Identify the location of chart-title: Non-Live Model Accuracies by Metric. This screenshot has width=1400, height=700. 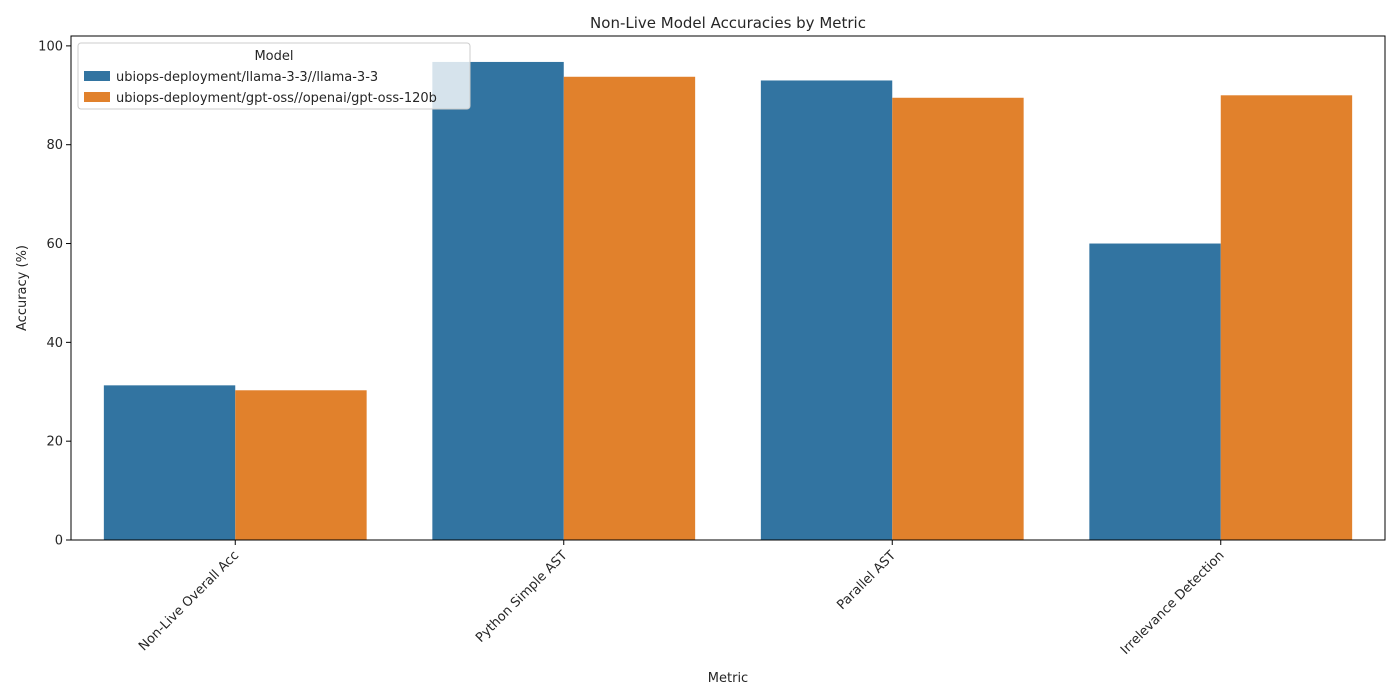
(728, 23).